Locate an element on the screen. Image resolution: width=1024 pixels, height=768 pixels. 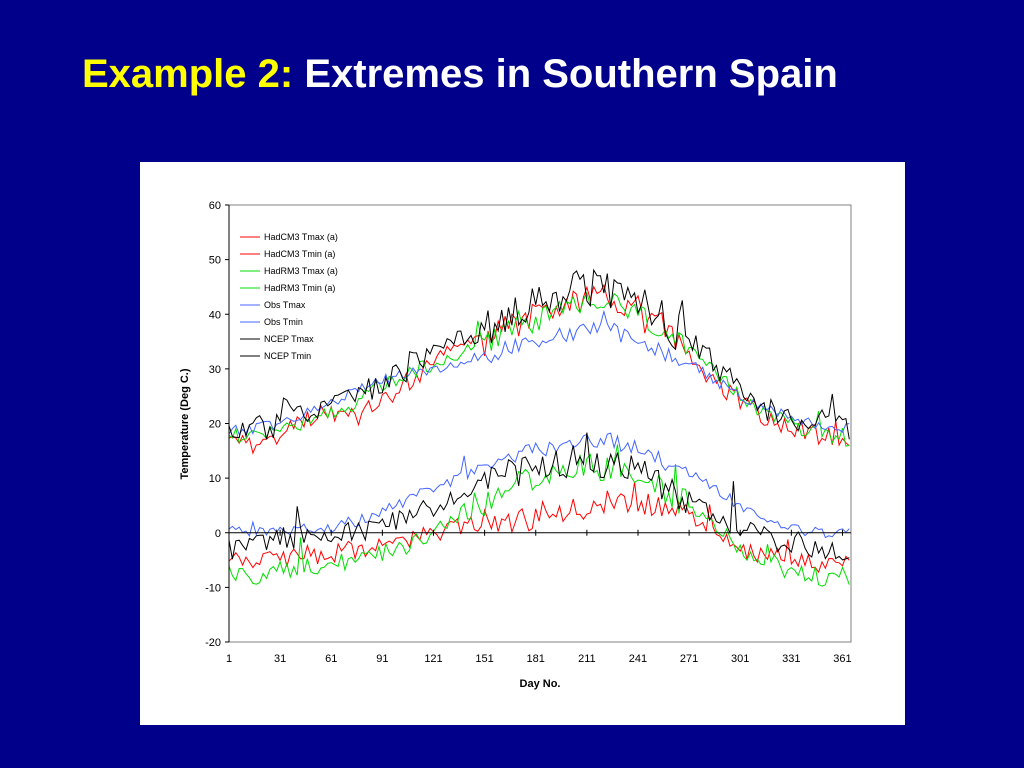
legend-label: HadRM3 Tmin (a) is located at coordinates (299, 288).